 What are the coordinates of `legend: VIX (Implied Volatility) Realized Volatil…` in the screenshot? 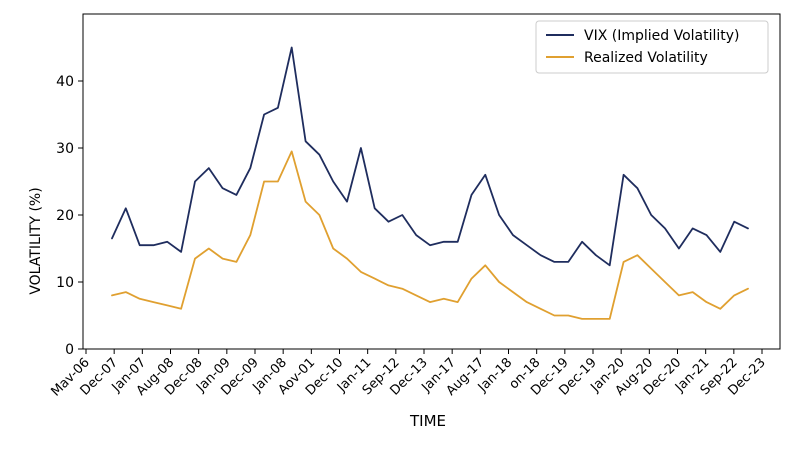 It's located at (652, 47).